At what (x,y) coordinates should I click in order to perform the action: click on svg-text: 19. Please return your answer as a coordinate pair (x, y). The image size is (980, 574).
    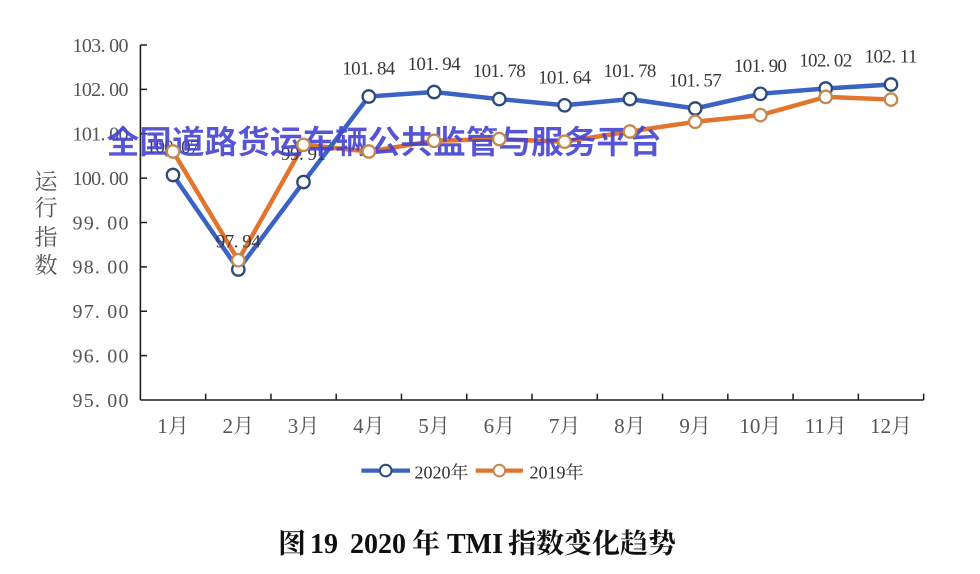
    Looking at the image, I should click on (324, 544).